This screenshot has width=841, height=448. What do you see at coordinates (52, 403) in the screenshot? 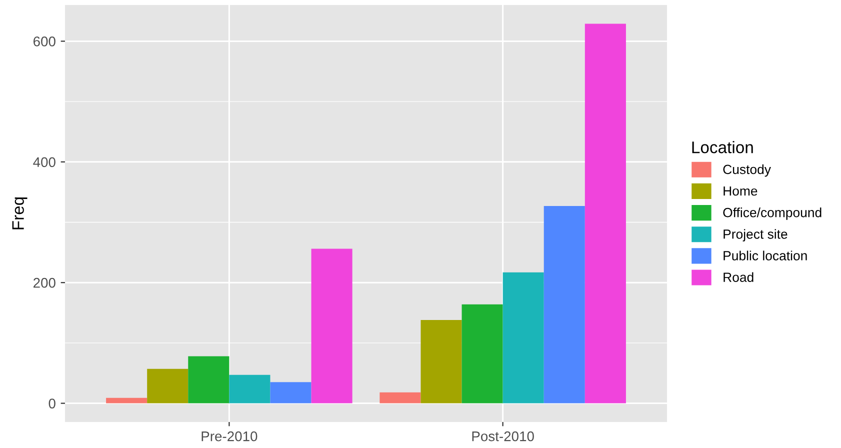
I see `y-tick-label: 0` at bounding box center [52, 403].